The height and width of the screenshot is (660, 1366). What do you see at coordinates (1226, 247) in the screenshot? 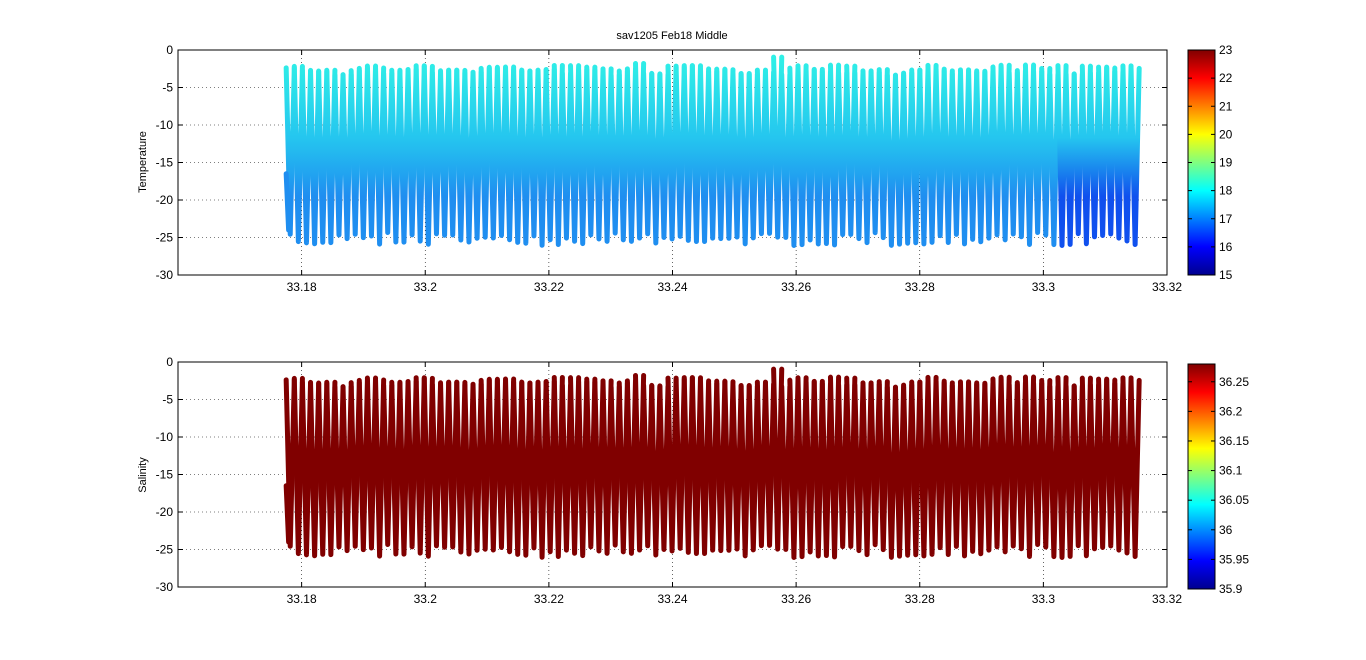
I see `colorbar-tick-label: 16` at bounding box center [1226, 247].